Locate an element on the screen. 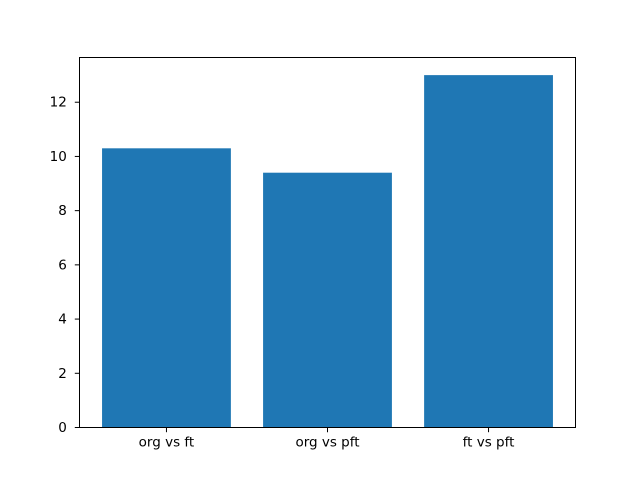  bar-org-vs-ft is located at coordinates (166, 288).